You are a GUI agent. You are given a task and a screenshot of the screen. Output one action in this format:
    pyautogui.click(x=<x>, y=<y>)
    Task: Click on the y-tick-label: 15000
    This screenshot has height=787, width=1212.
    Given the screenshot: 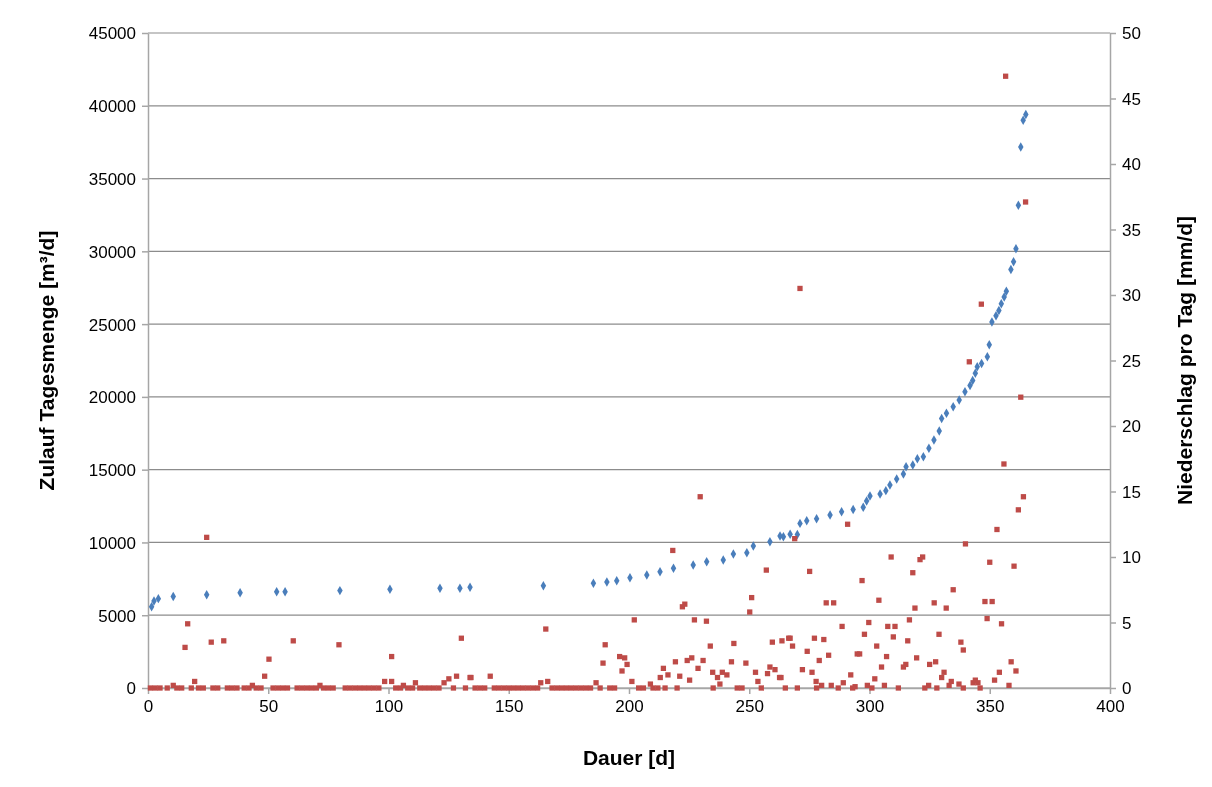 What is the action you would take?
    pyautogui.click(x=112, y=471)
    